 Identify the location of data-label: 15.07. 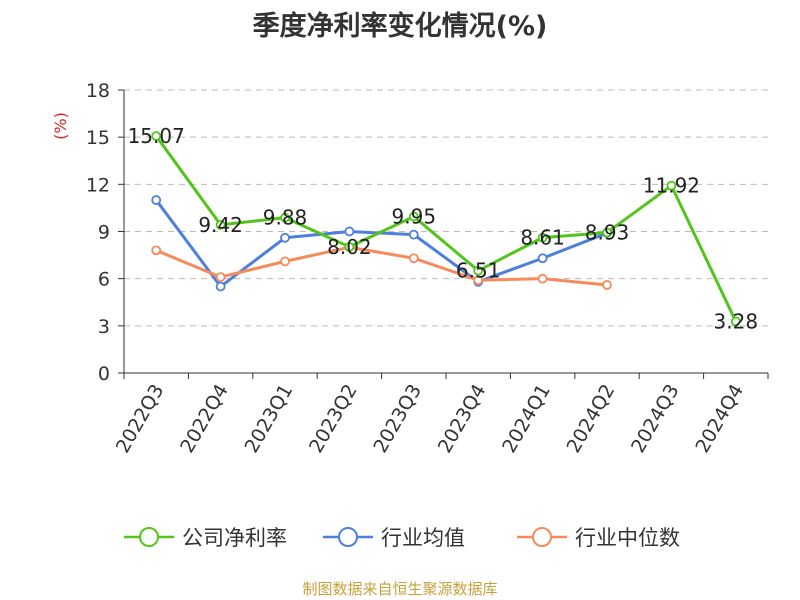
(156, 136).